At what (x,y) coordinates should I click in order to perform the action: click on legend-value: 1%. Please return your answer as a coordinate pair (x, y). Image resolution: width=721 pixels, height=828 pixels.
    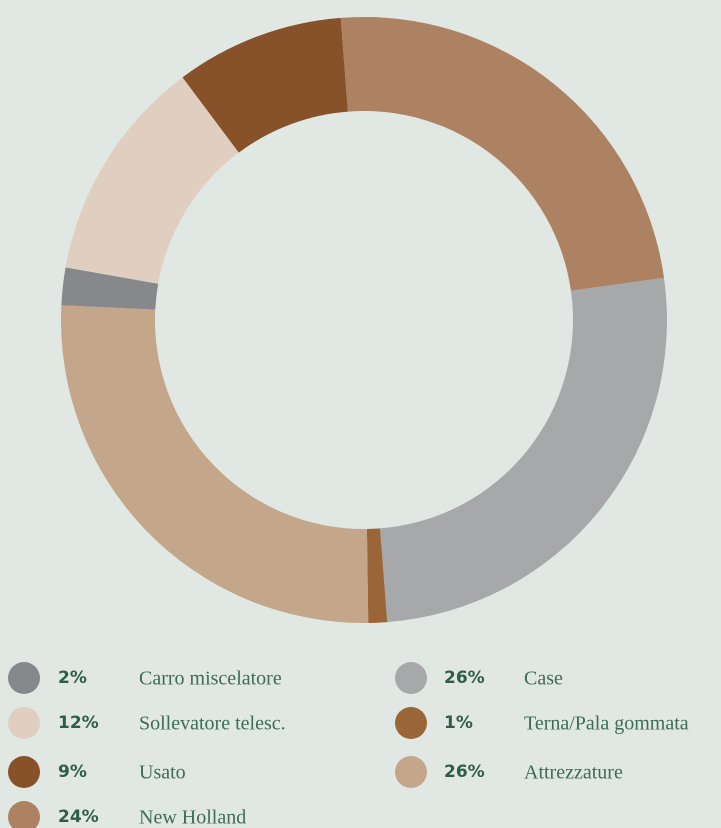
    Looking at the image, I should click on (458, 723).